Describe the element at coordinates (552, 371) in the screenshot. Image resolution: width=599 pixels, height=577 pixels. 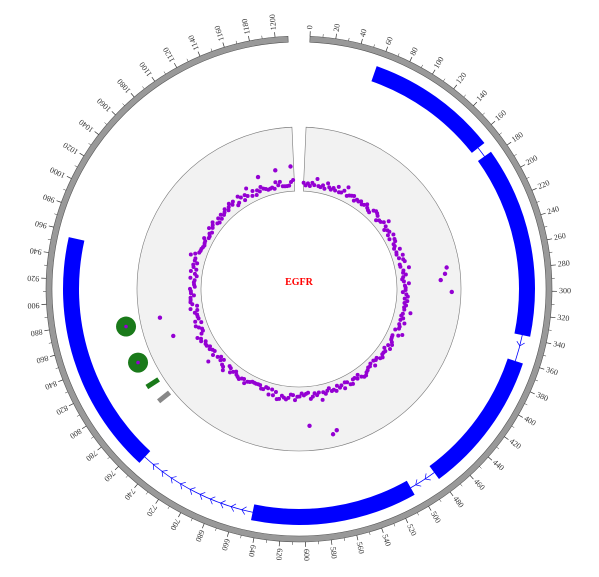
I see `tick-label: 360` at that location.